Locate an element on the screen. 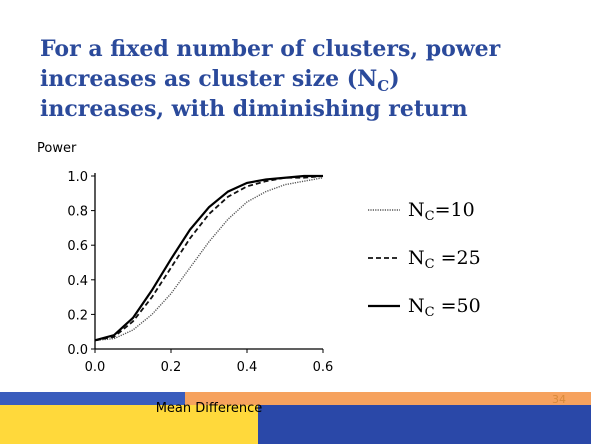 The width and height of the screenshot is (591, 444). y-tick-label: 0.4 is located at coordinates (77, 281).